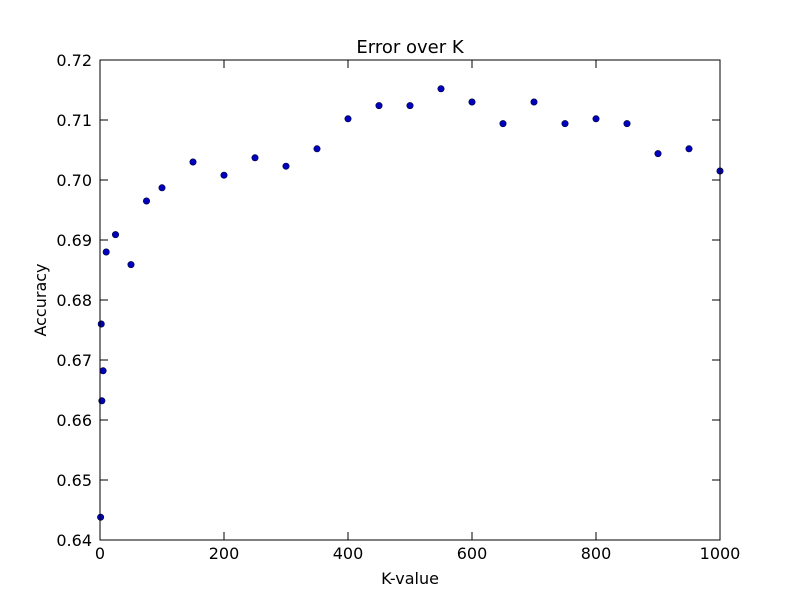 This screenshot has width=800, height=600. I want to click on x-tick-label: 1000, so click(720, 553).